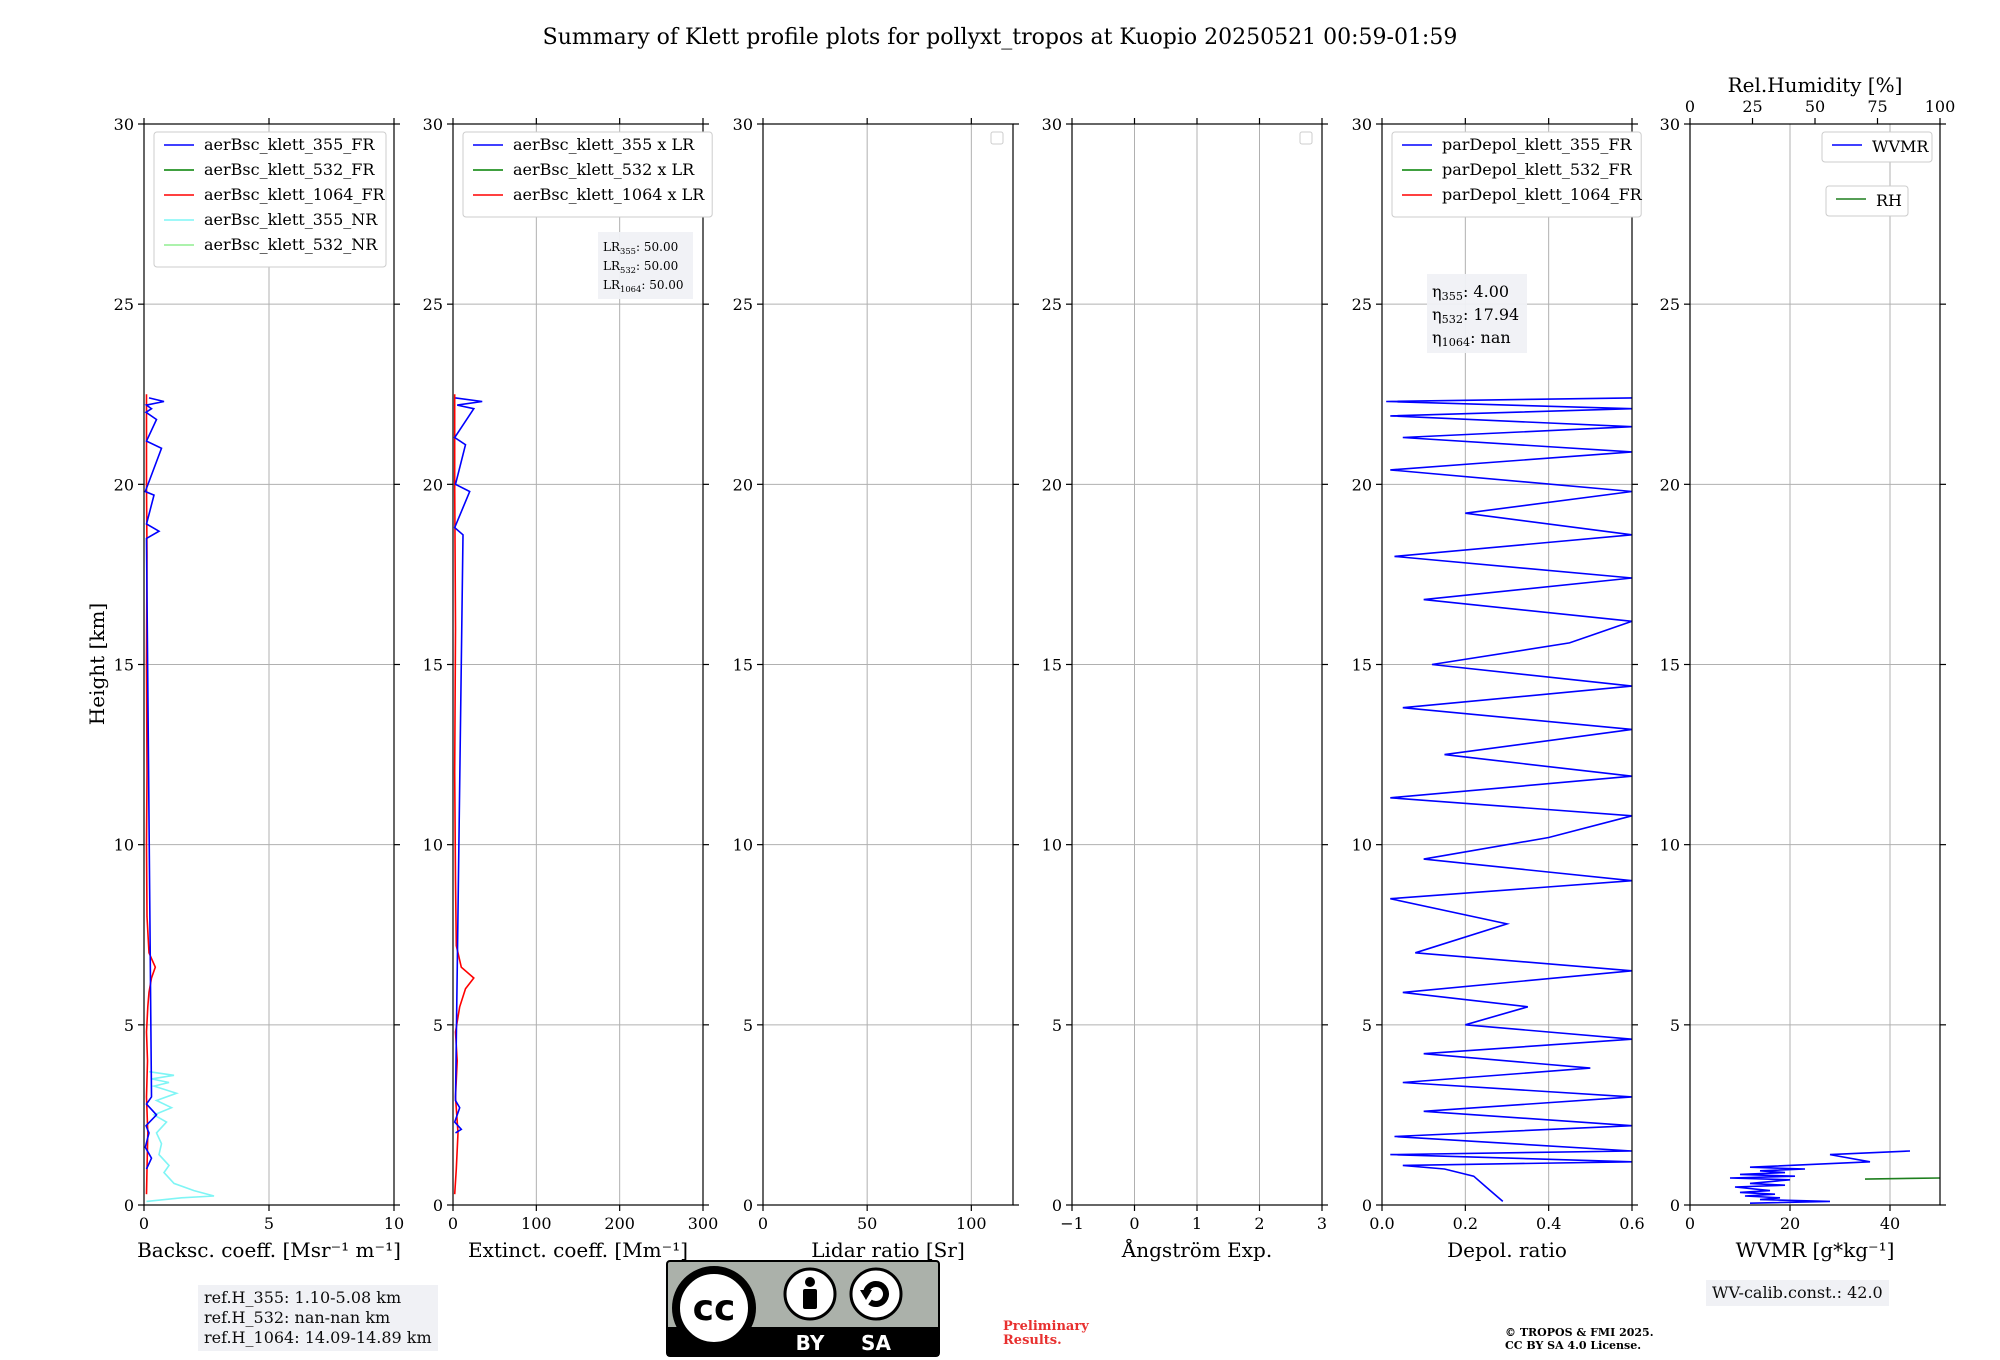 The height and width of the screenshot is (1360, 2000). I want to click on series-line-aerBsc_klett_355_FR, so click(154, 783).